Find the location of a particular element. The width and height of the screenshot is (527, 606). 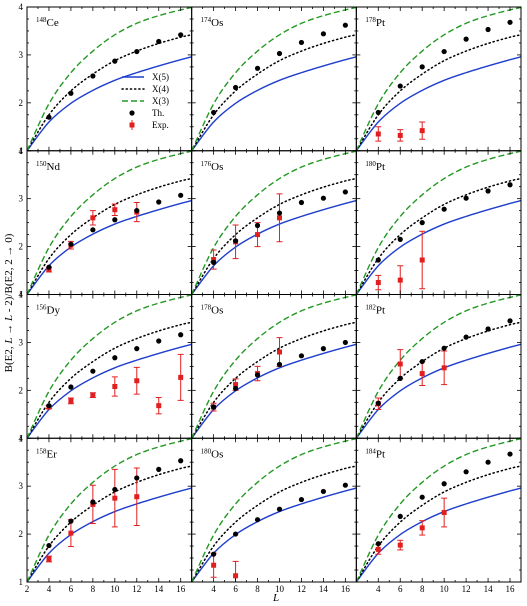

panel-156dy: 156Dy is located at coordinates (109, 366).